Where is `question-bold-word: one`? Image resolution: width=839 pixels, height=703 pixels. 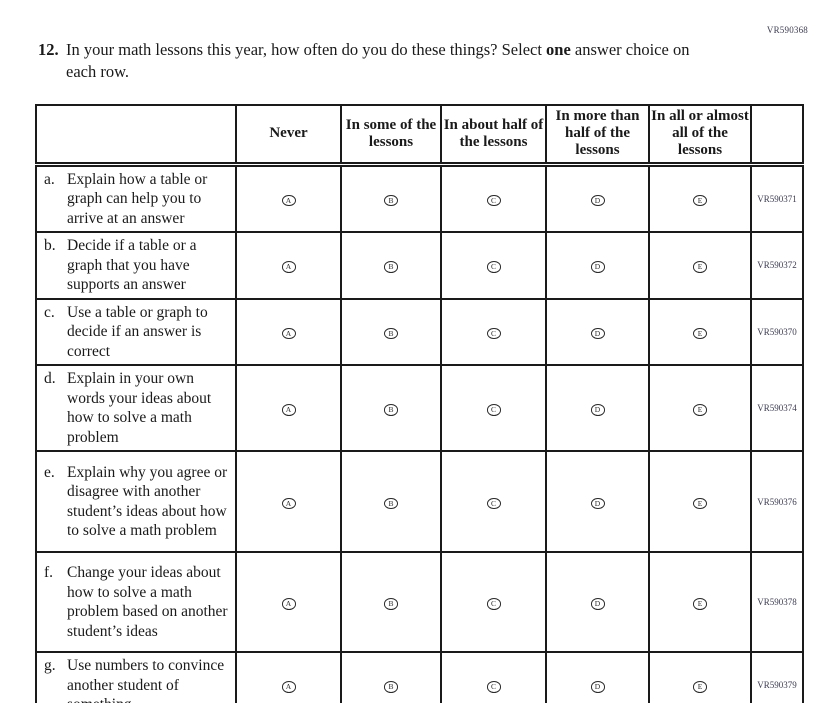 question-bold-word: one is located at coordinates (558, 49).